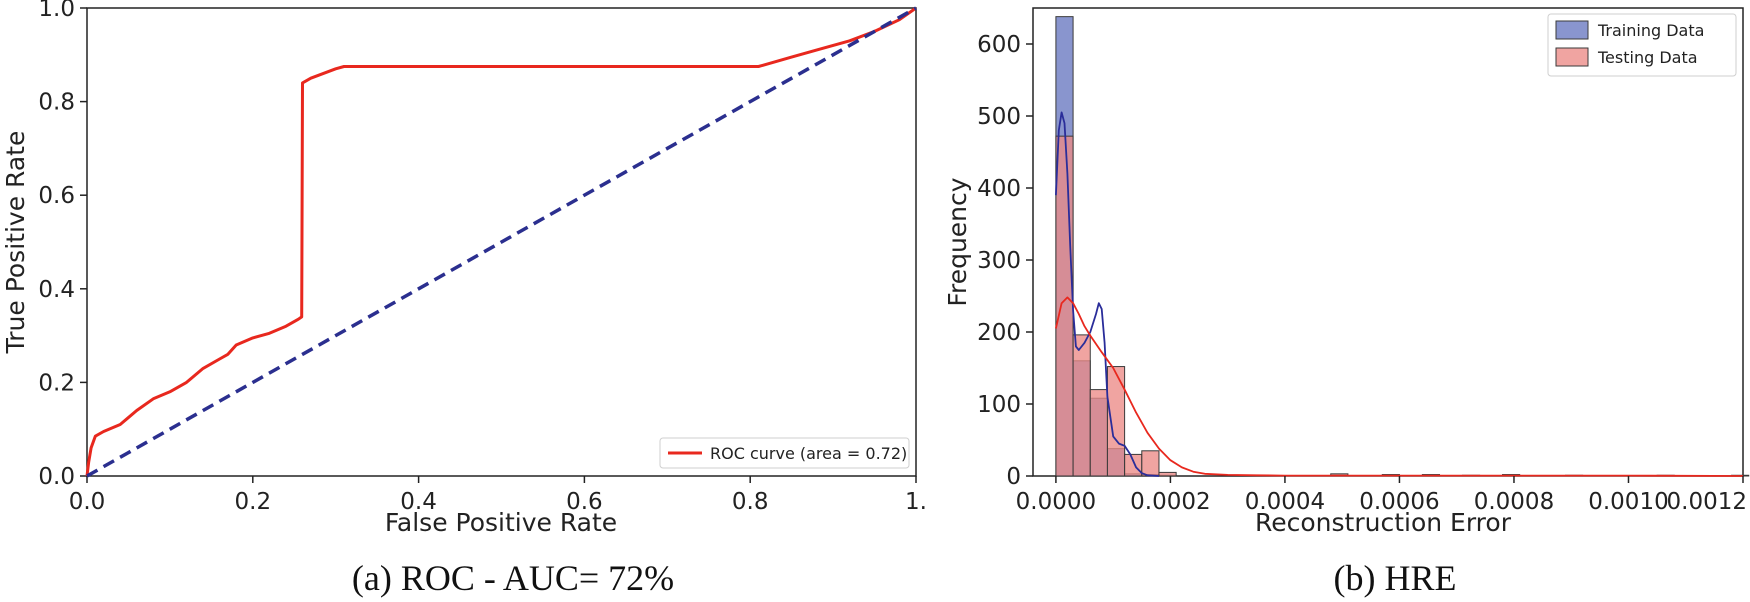 Image resolution: width=1750 pixels, height=602 pixels. I want to click on roc-legend-label: ROC curve (area = 0.72), so click(808, 453).